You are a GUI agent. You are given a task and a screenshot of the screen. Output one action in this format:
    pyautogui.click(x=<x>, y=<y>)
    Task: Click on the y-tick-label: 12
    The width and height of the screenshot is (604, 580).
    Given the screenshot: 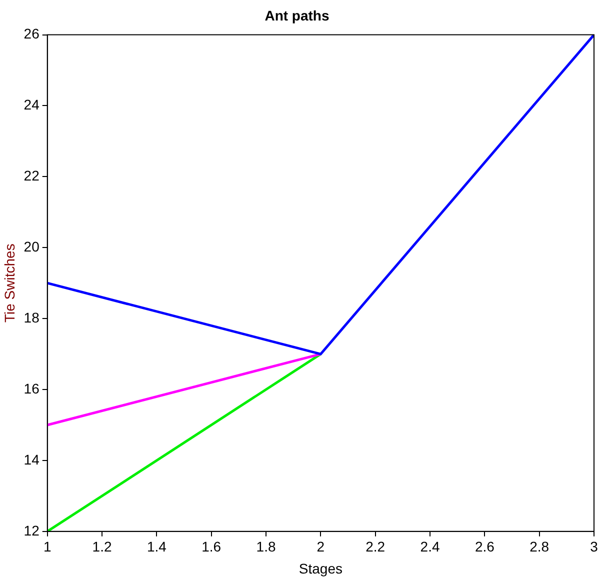 What is the action you would take?
    pyautogui.click(x=32, y=530)
    